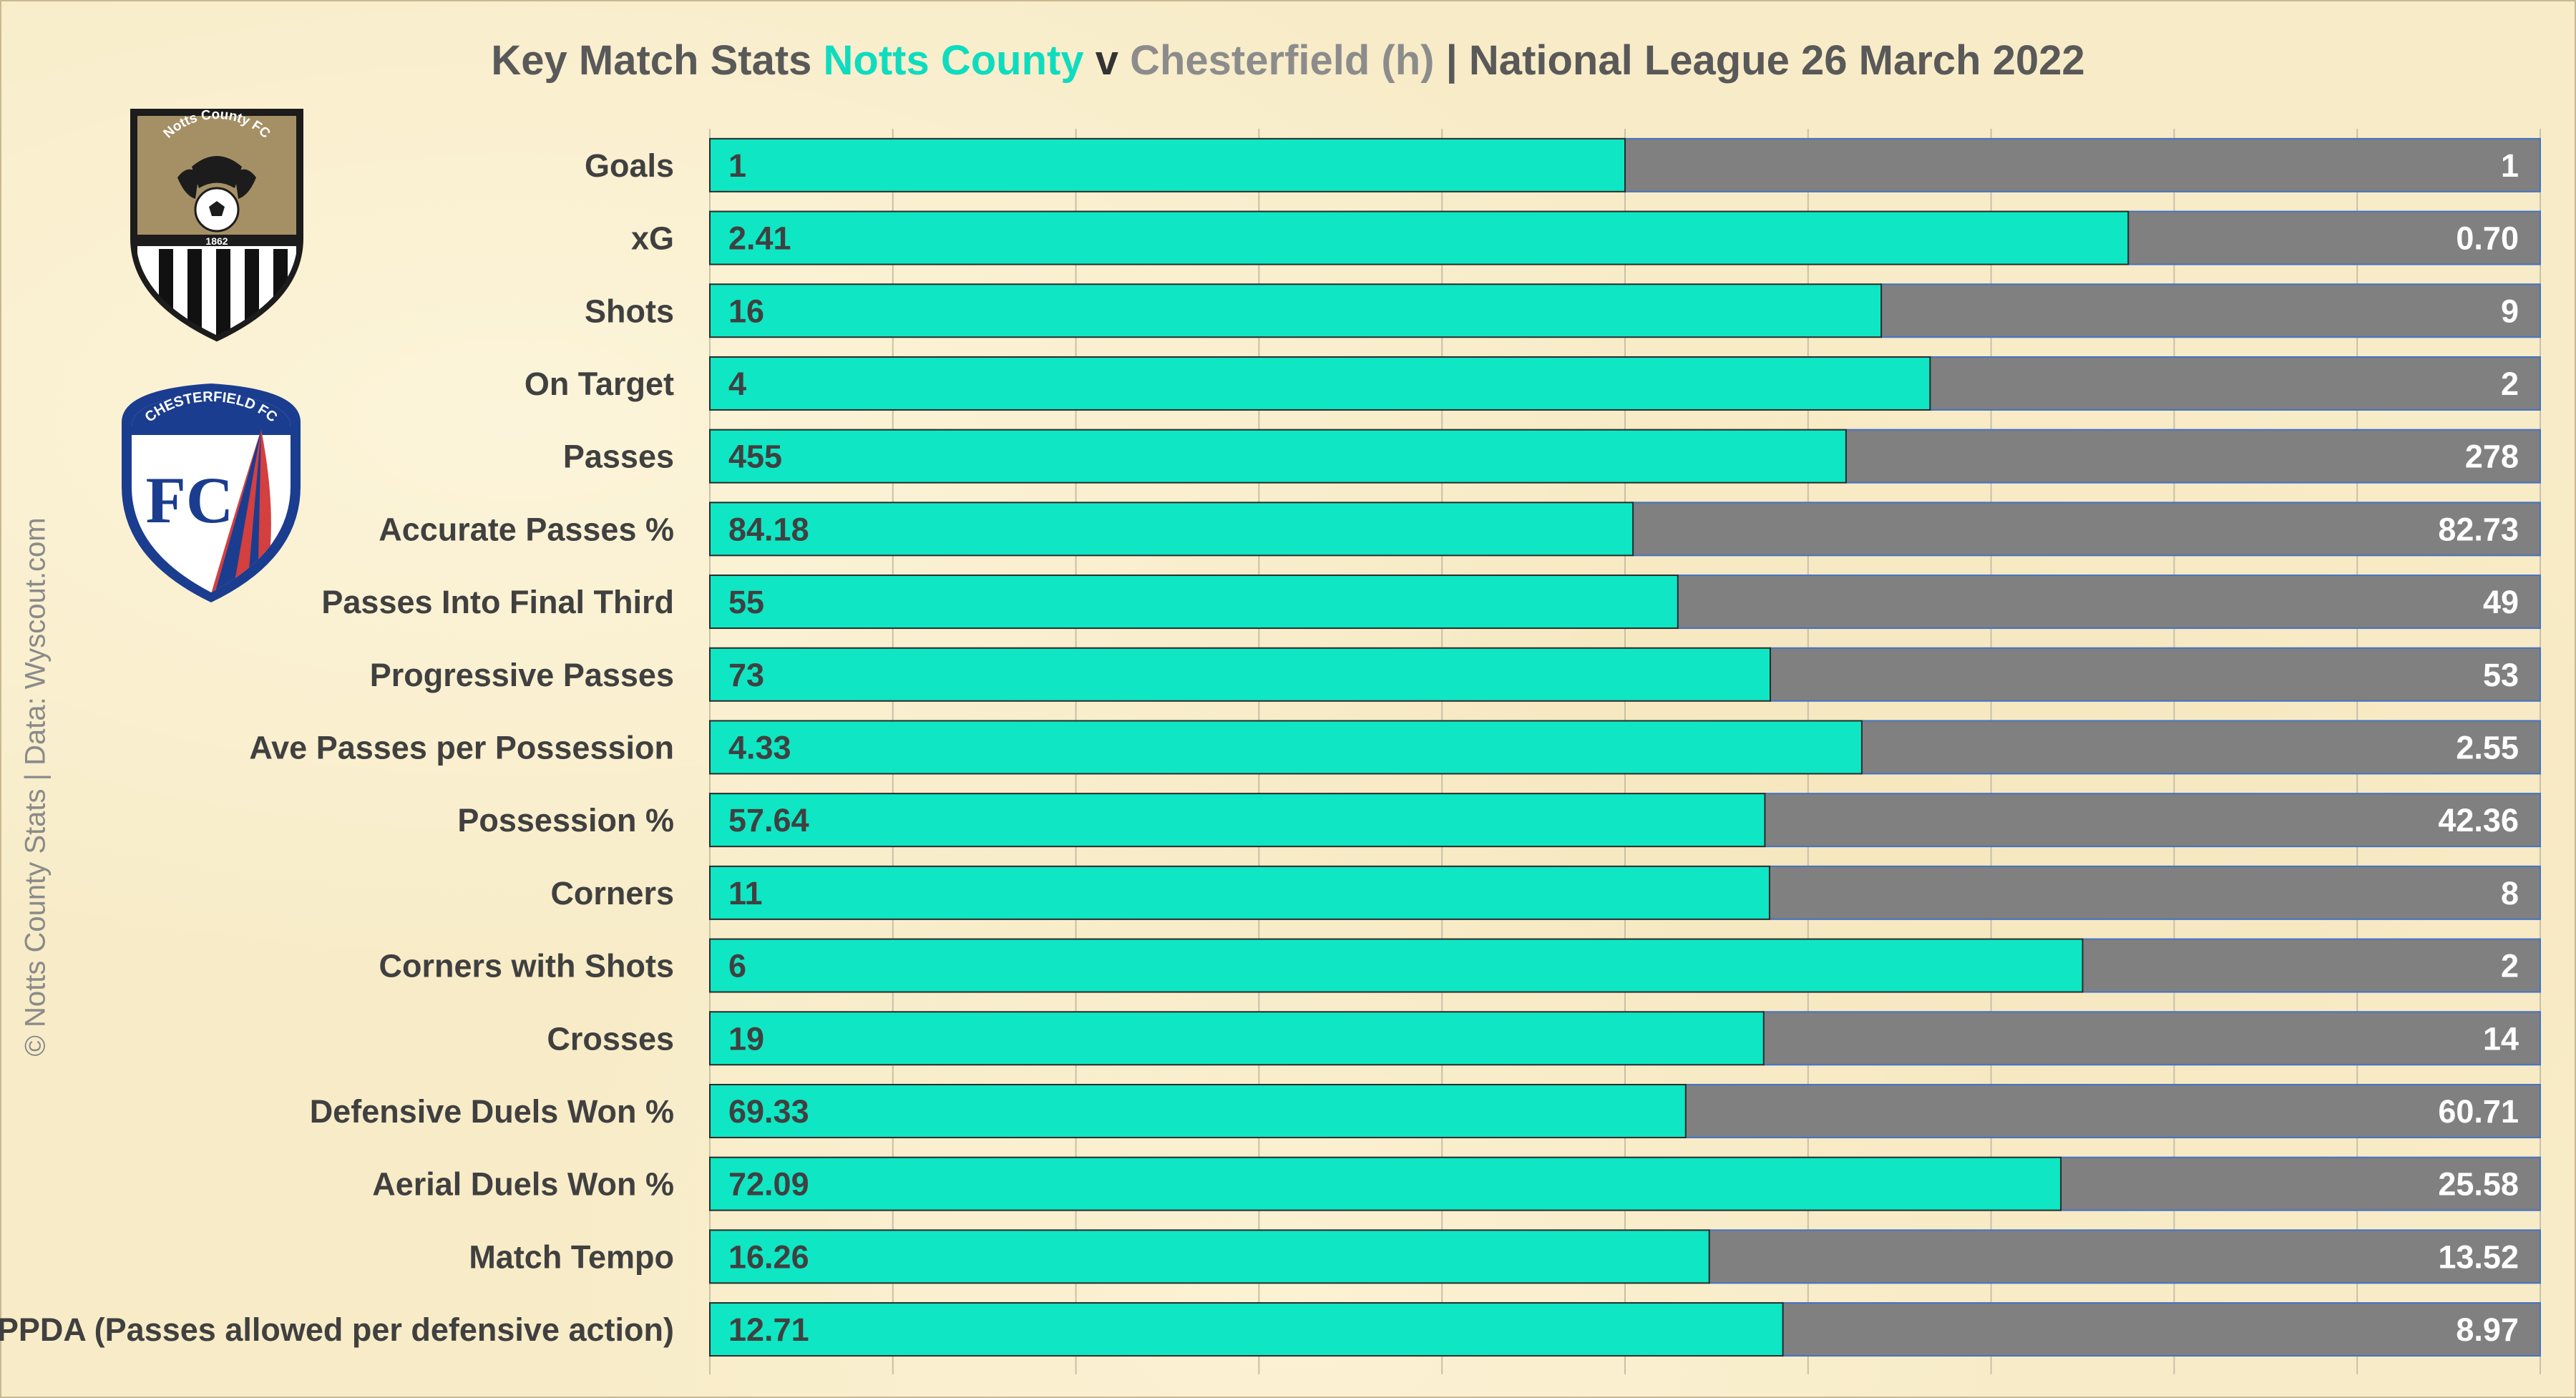 This screenshot has height=1398, width=2576. Describe the element at coordinates (2492, 457) in the screenshot. I see `away-value-label: 278` at that location.